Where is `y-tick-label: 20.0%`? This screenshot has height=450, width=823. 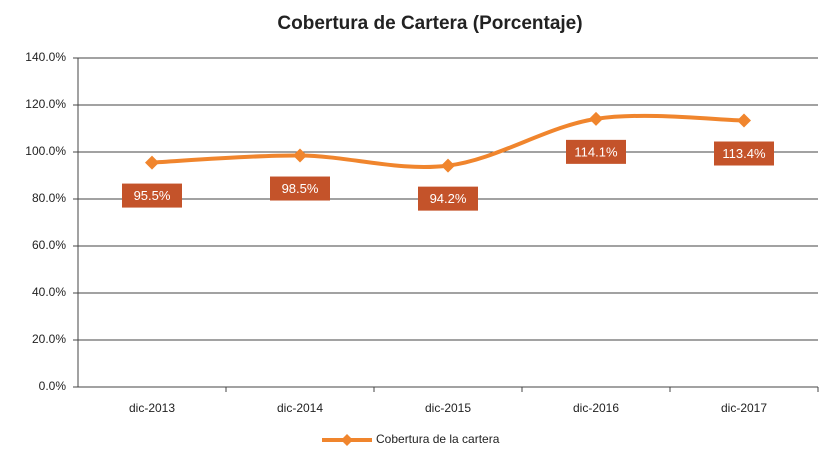
y-tick-label: 20.0% is located at coordinates (49, 339).